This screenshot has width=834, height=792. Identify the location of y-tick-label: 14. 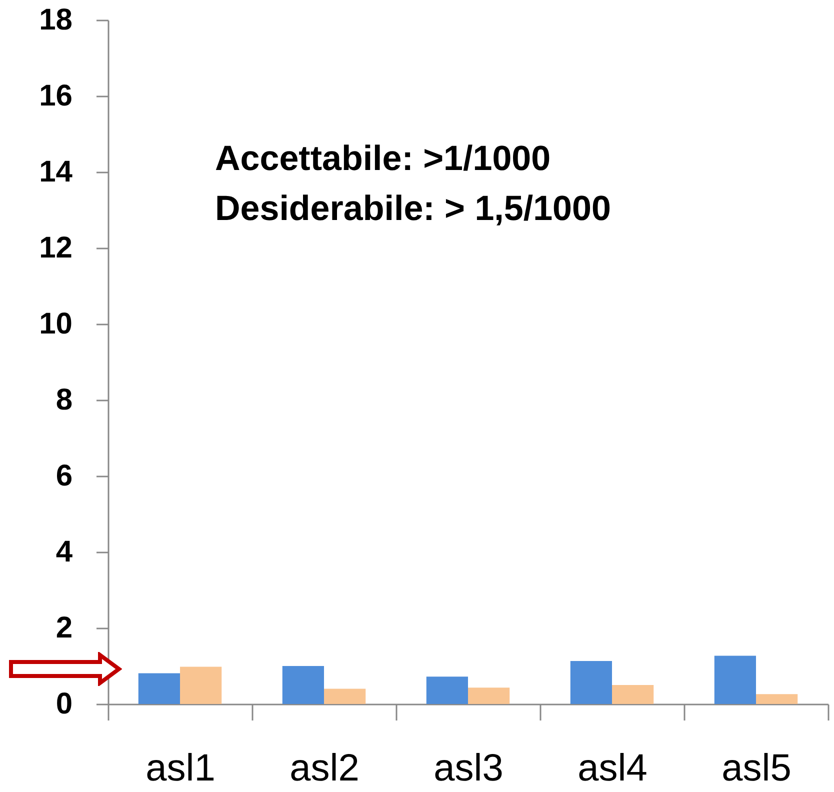
(56, 172).